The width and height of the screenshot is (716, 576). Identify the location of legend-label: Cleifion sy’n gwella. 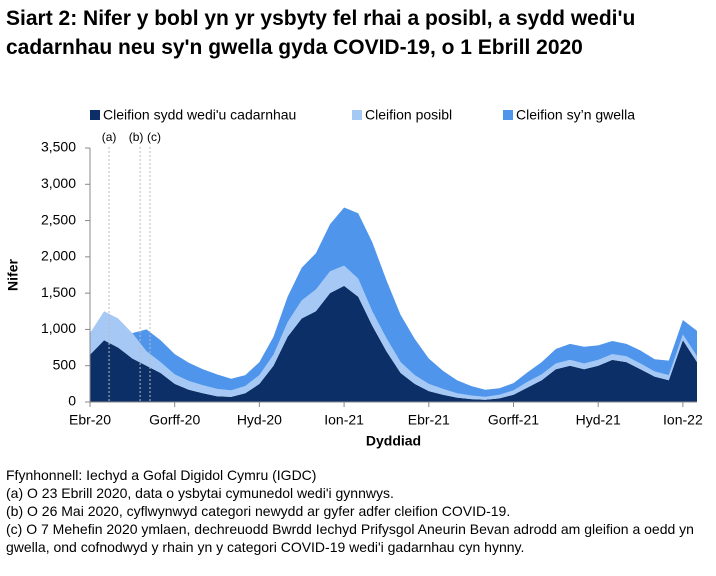
(575, 115).